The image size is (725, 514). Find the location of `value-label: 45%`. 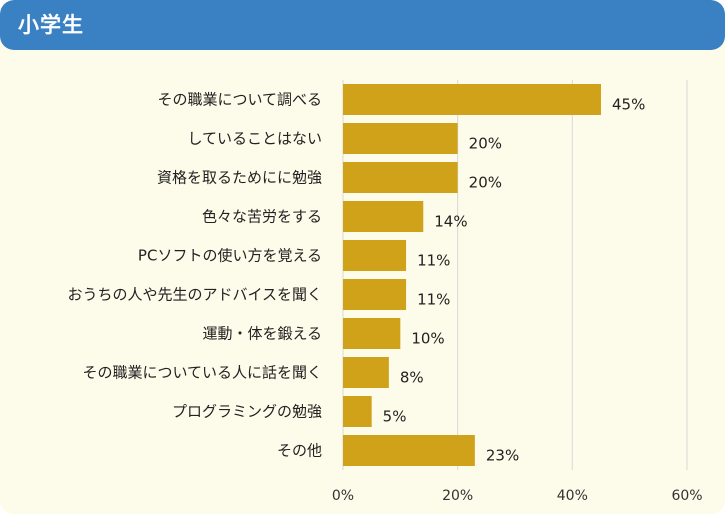

value-label: 45% is located at coordinates (628, 105).